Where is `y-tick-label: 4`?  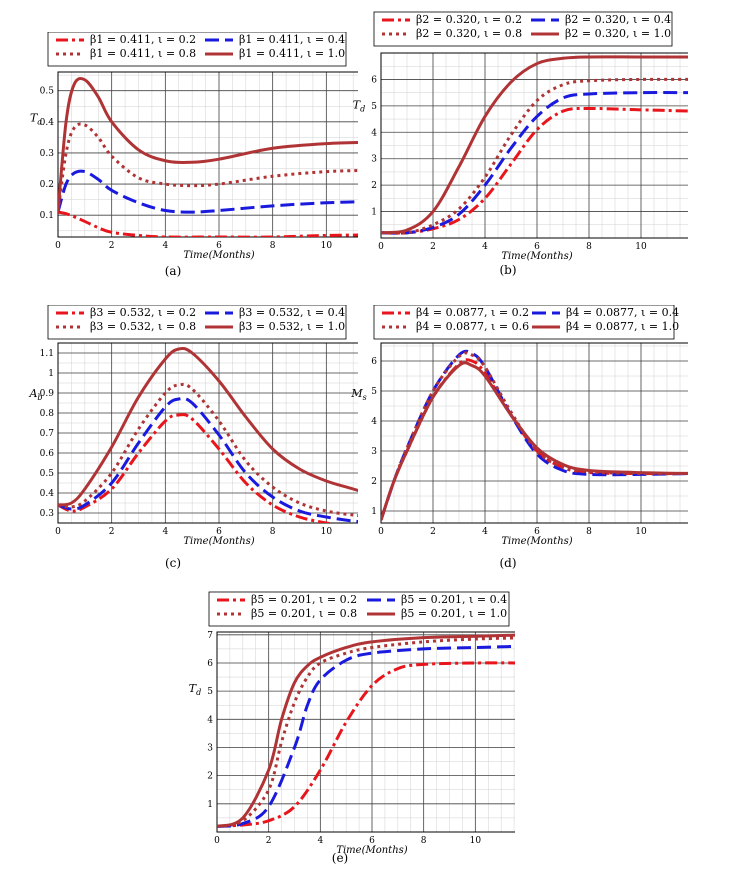
y-tick-label: 4 is located at coordinates (374, 422).